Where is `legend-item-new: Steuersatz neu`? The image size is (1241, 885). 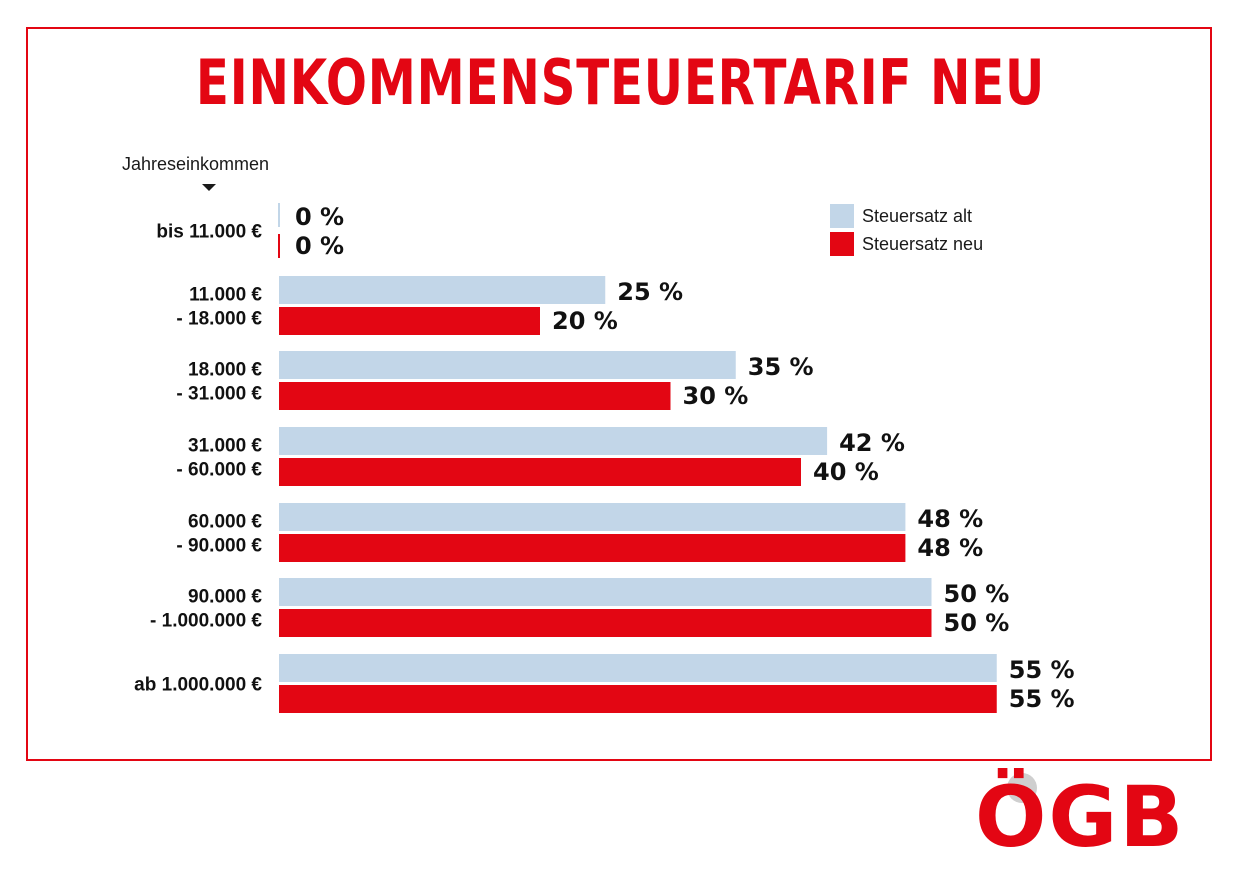 legend-item-new: Steuersatz neu is located at coordinates (906, 244).